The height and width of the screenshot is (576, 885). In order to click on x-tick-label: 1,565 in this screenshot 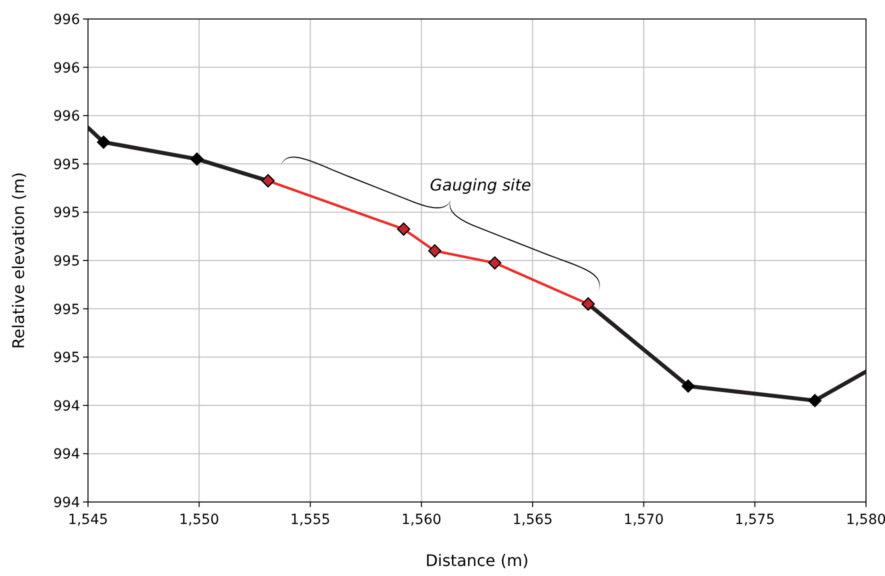, I will do `click(532, 520)`.